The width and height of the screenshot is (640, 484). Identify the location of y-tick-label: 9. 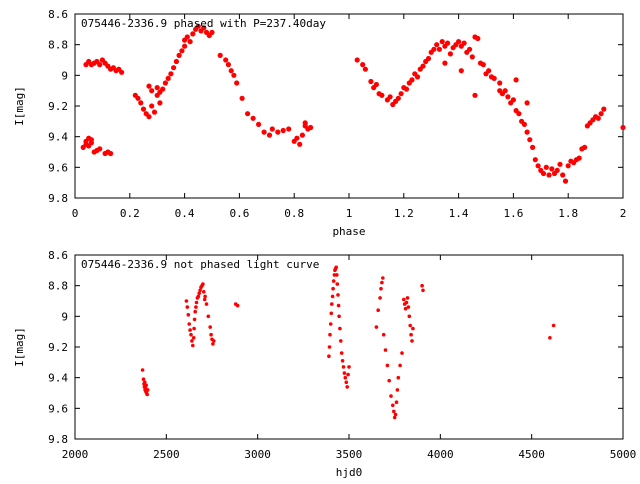
(64, 75).